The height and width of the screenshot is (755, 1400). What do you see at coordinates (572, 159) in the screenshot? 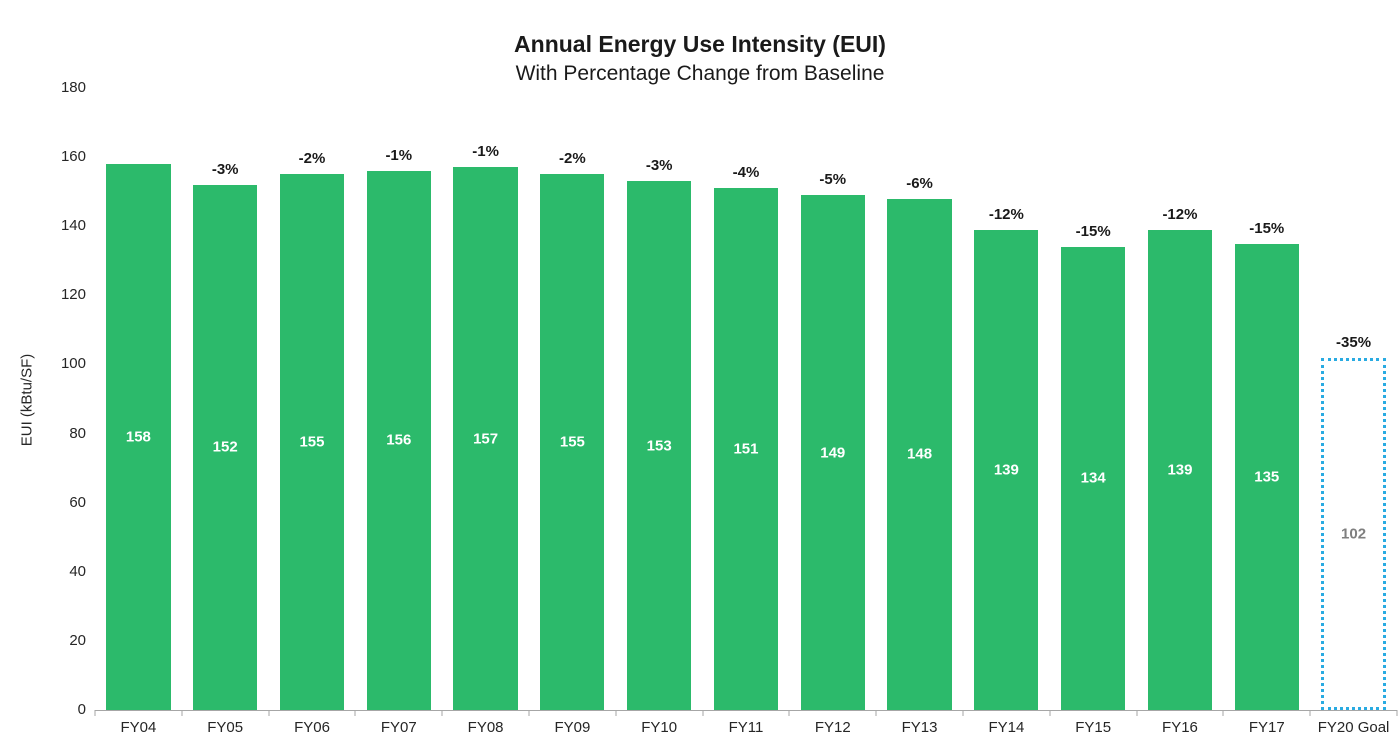
I see `pct-change-label-fy09: -2%` at bounding box center [572, 159].